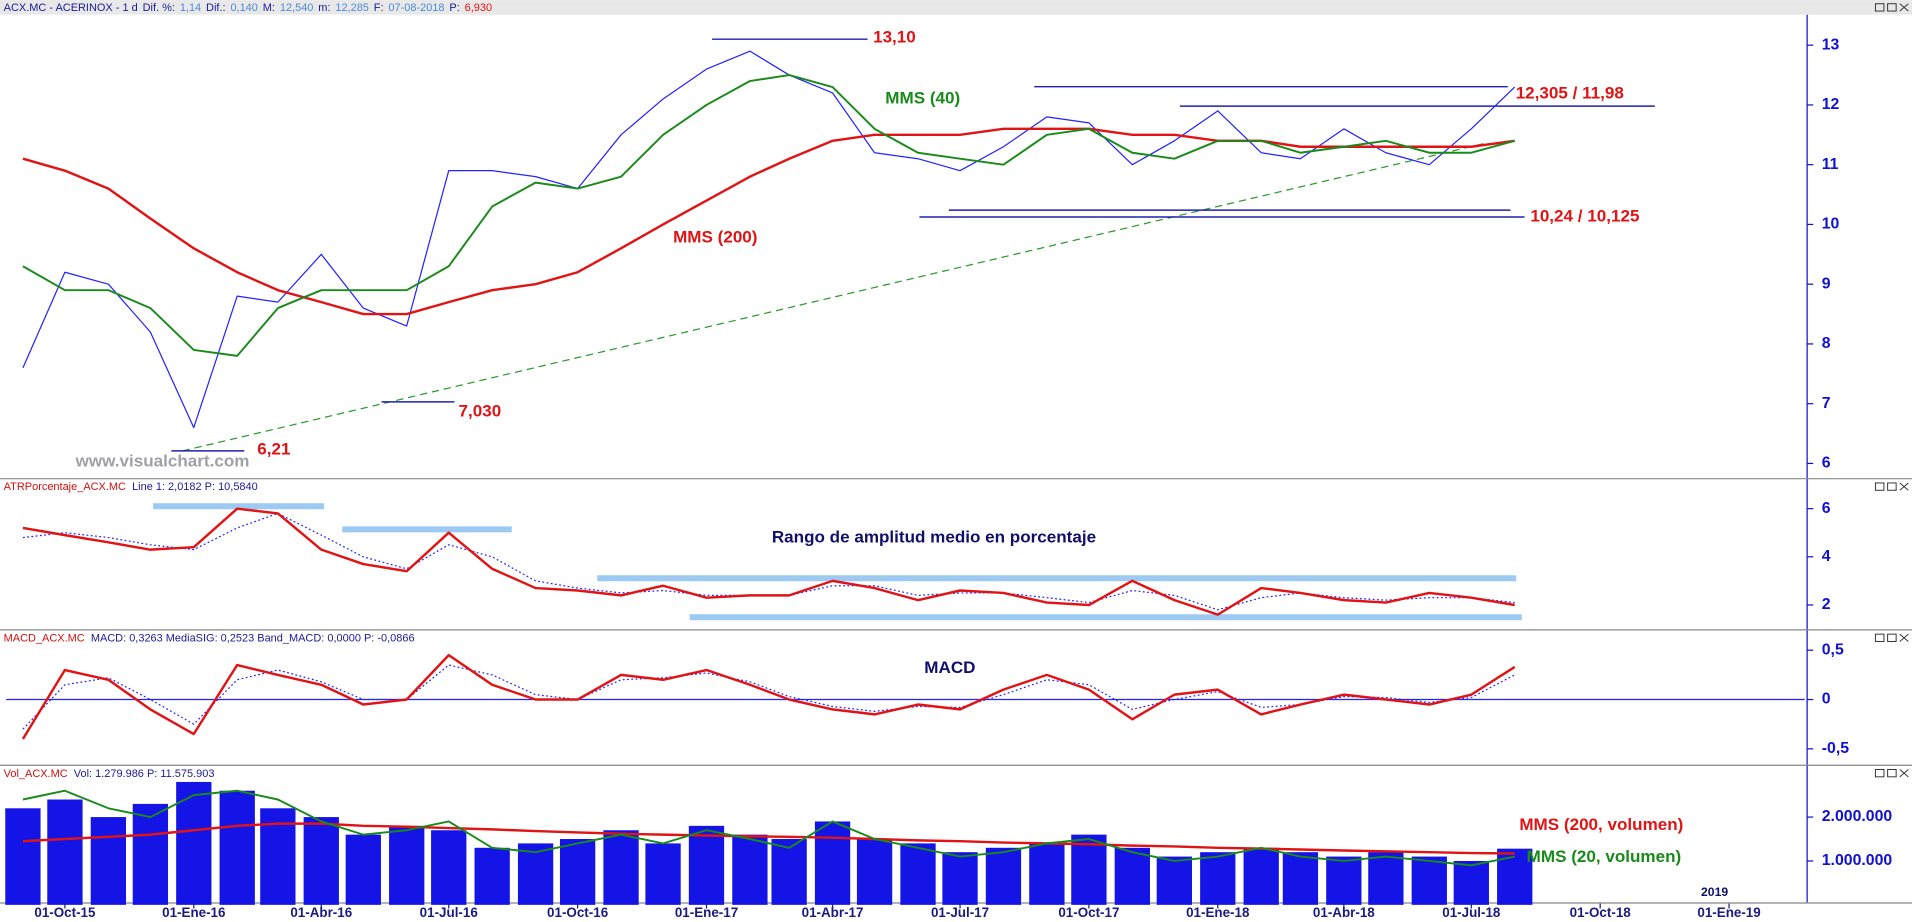 Image resolution: width=1912 pixels, height=922 pixels. I want to click on panel-info: Line 1: 2,0182 P: 10,5840, so click(195, 487).